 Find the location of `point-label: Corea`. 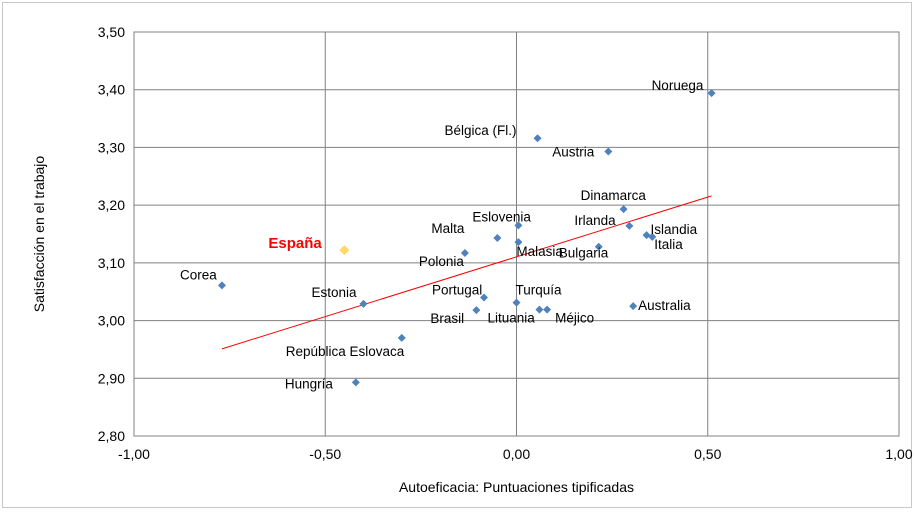

point-label: Corea is located at coordinates (198, 274).